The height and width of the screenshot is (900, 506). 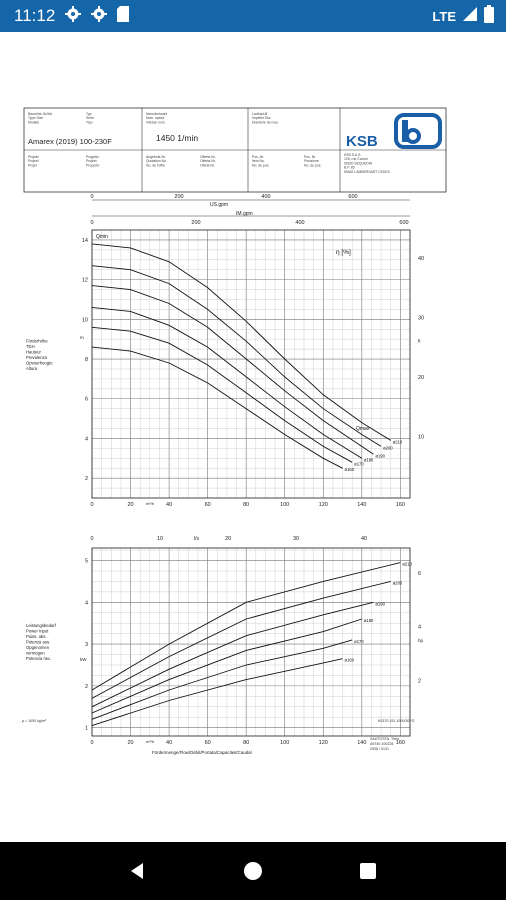 I want to click on right-unit-label: ft, so click(x=419, y=341).